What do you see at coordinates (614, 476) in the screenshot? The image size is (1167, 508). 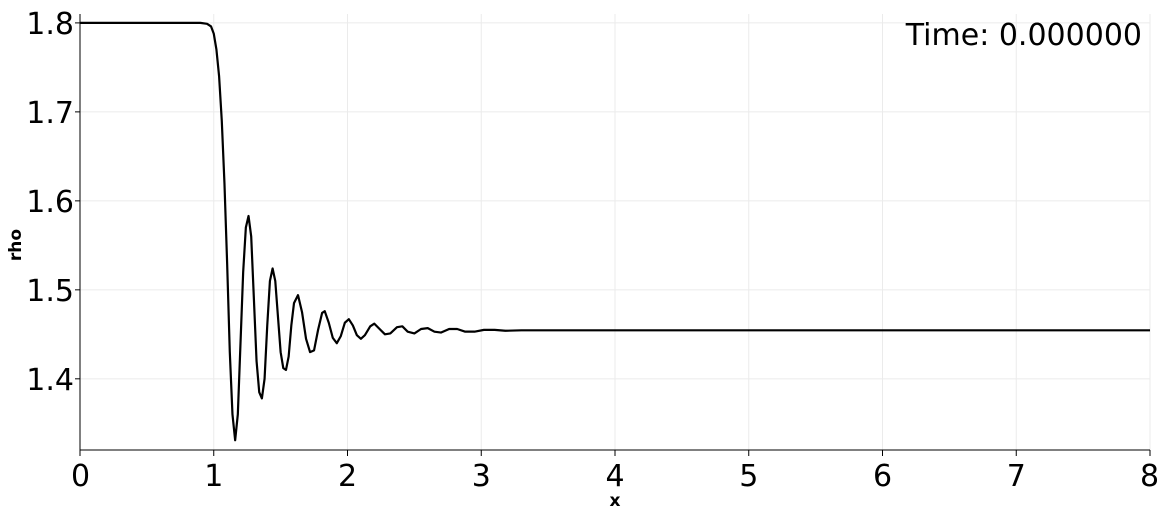 I see `x-tick-label-4: 4` at bounding box center [614, 476].